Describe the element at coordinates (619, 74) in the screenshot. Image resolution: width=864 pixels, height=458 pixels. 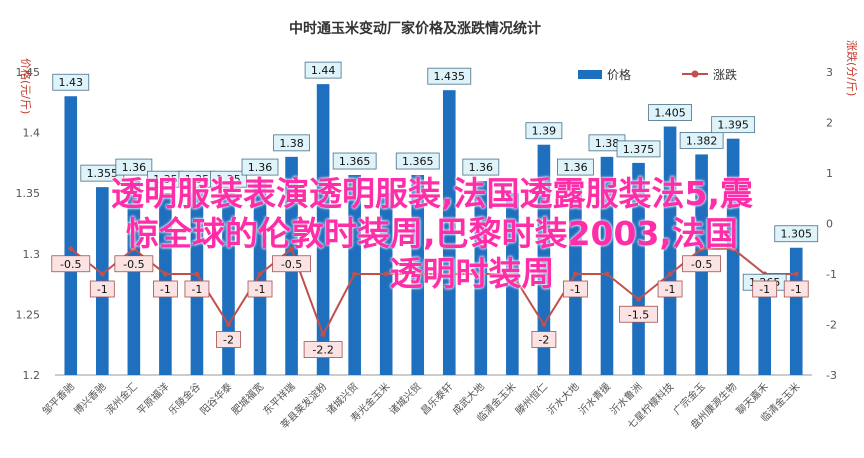
I see `legend-bar-label: 价格` at that location.